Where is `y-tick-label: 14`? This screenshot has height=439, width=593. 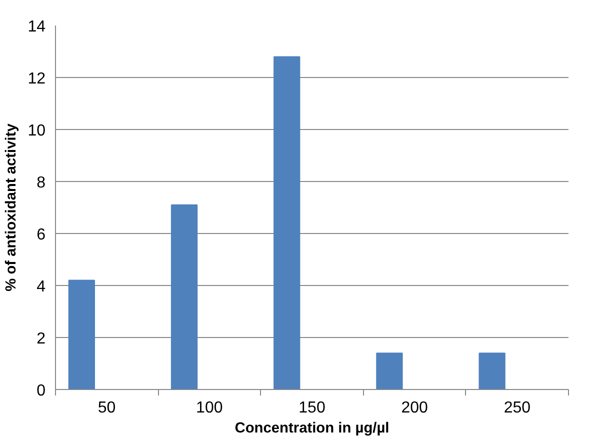
y-tick-label: 14 is located at coordinates (37, 27).